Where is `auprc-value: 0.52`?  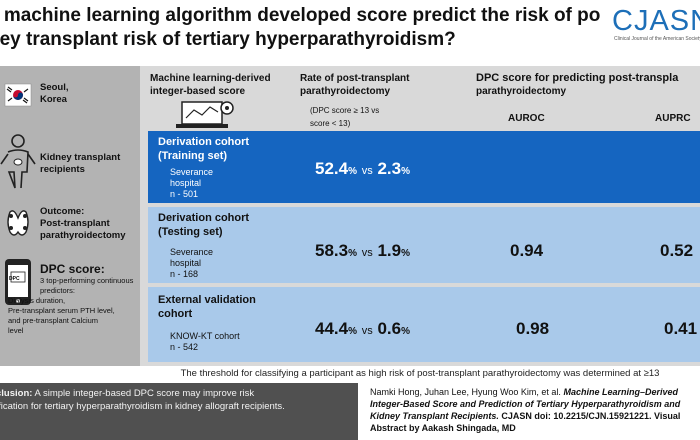
auprc-value: 0.52 is located at coordinates (677, 250).